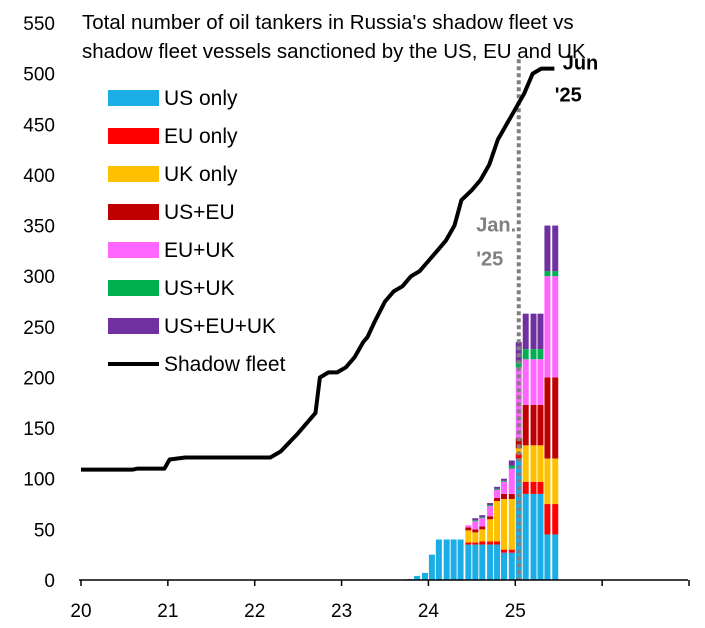  What do you see at coordinates (39, 277) in the screenshot?
I see `y-tick-label: 300` at bounding box center [39, 277].